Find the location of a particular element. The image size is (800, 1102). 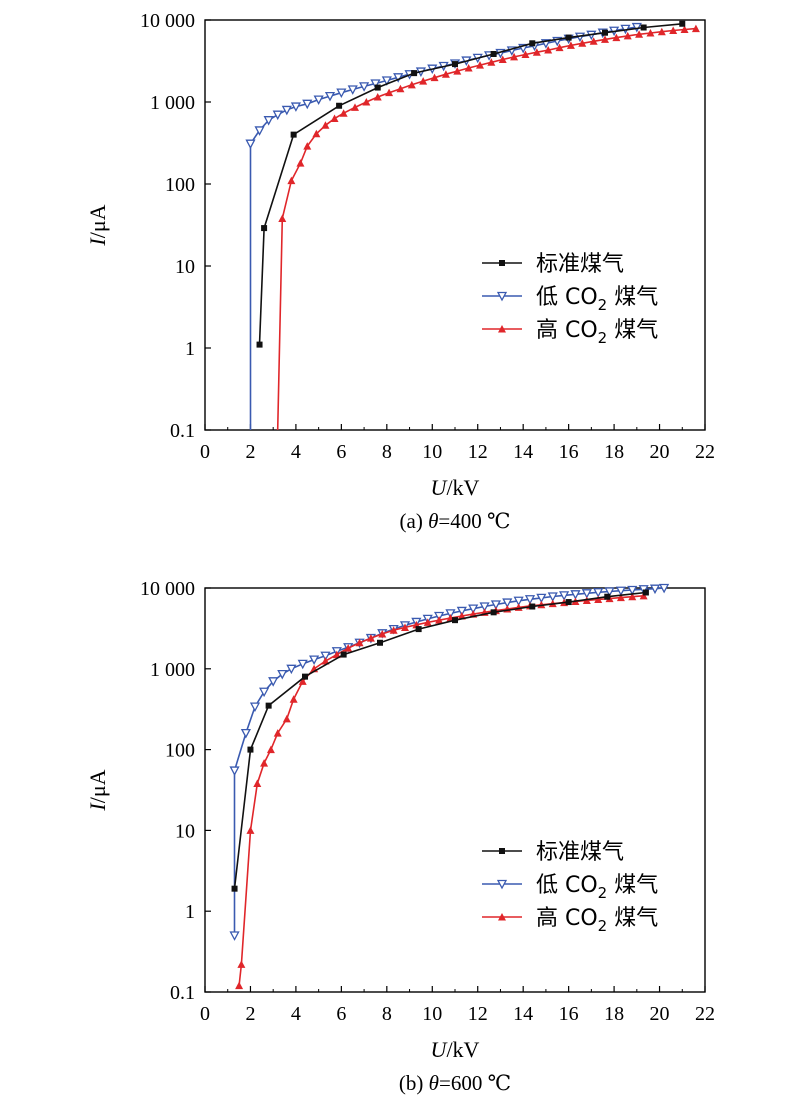

x-tick-label: 6 is located at coordinates (341, 1014).